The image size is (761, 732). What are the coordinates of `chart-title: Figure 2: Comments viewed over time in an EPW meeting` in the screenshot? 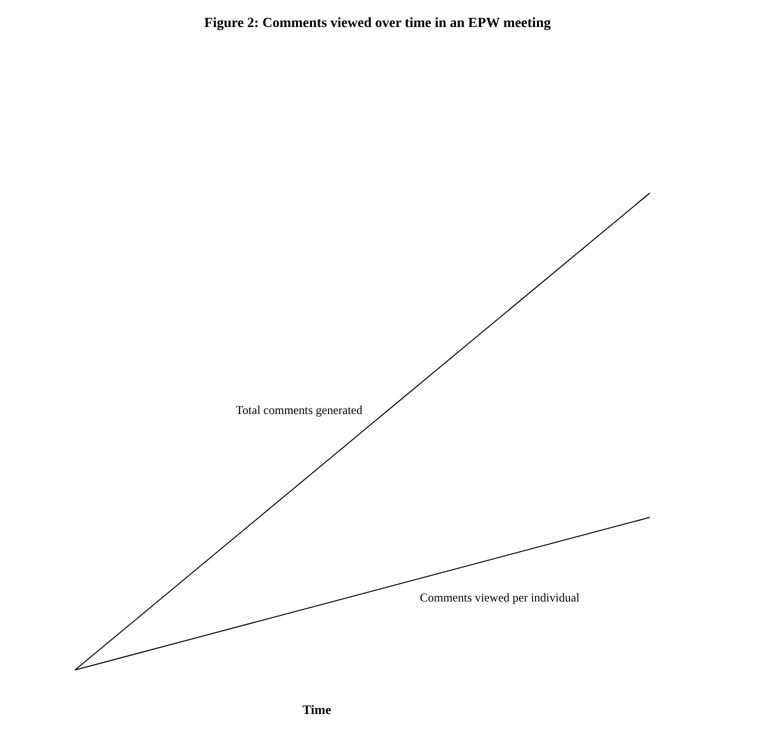 It's located at (377, 23).